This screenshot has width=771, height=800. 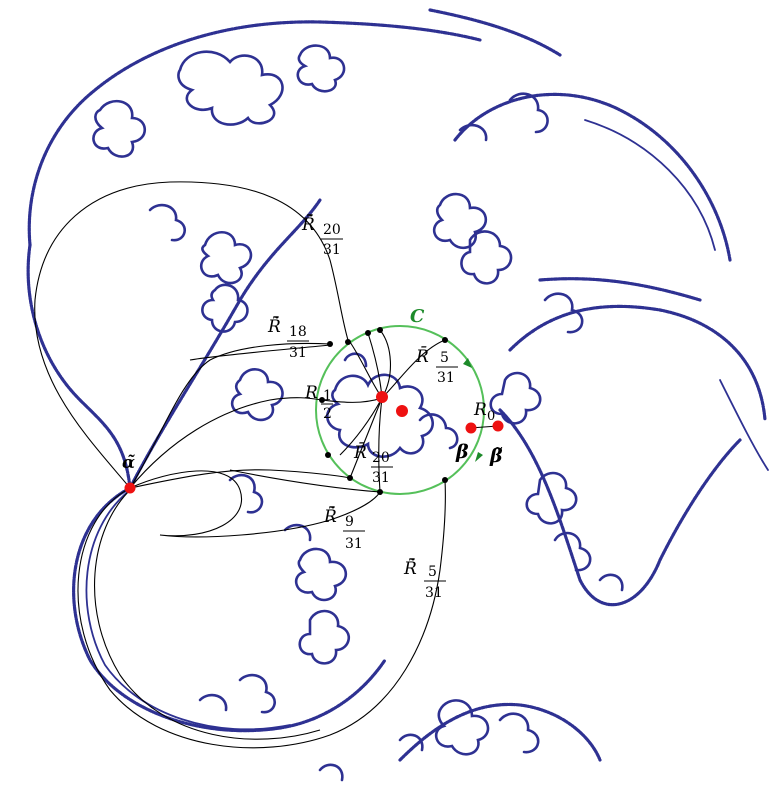 I want to click on label-r-half: R 1 2, so click(x=318, y=402).